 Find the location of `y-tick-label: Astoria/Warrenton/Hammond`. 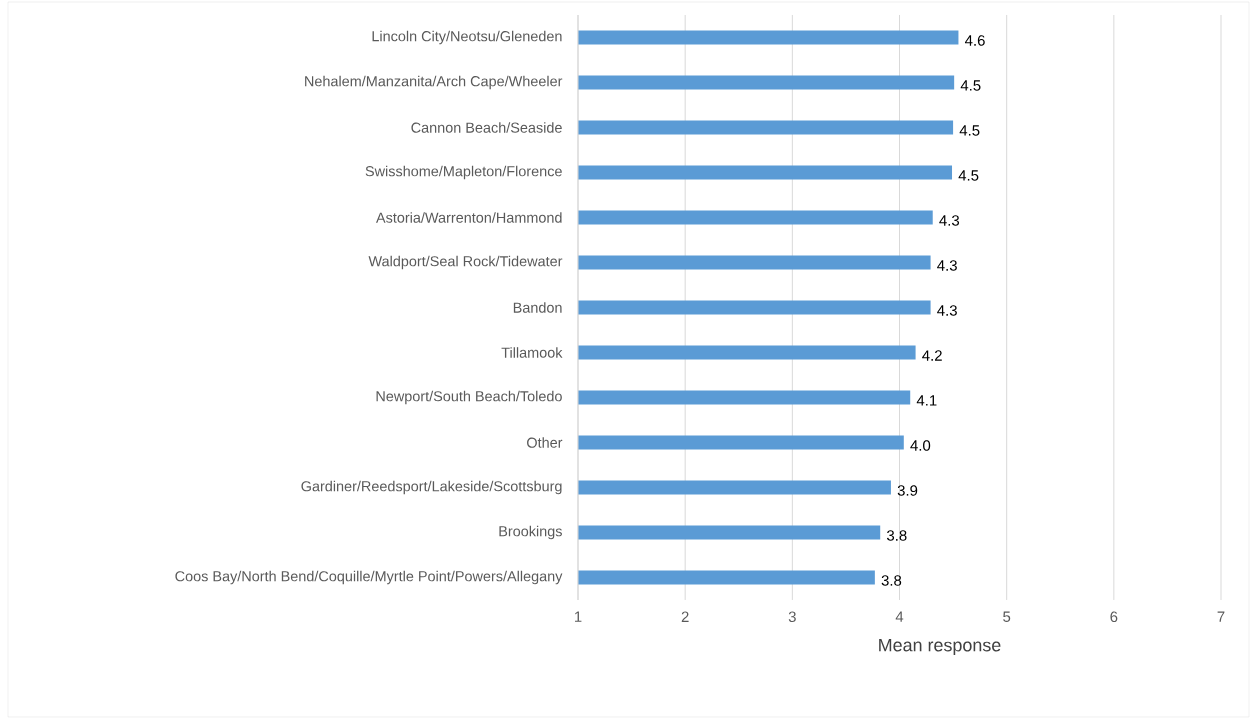

y-tick-label: Astoria/Warrenton/Hammond is located at coordinates (468, 217).